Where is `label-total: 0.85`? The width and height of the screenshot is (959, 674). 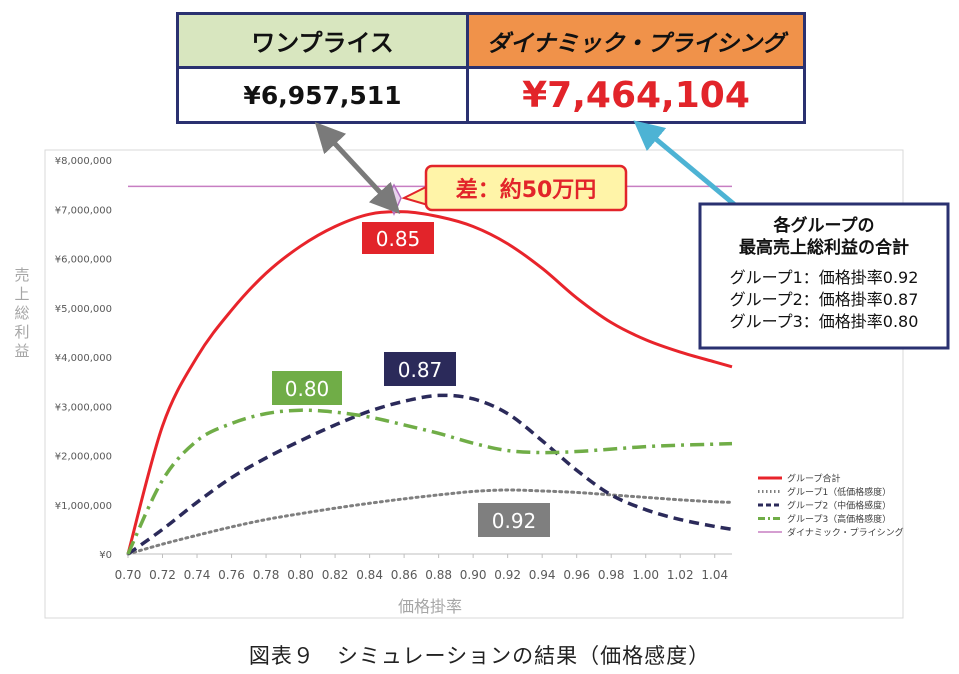
label-total: 0.85 is located at coordinates (398, 239).